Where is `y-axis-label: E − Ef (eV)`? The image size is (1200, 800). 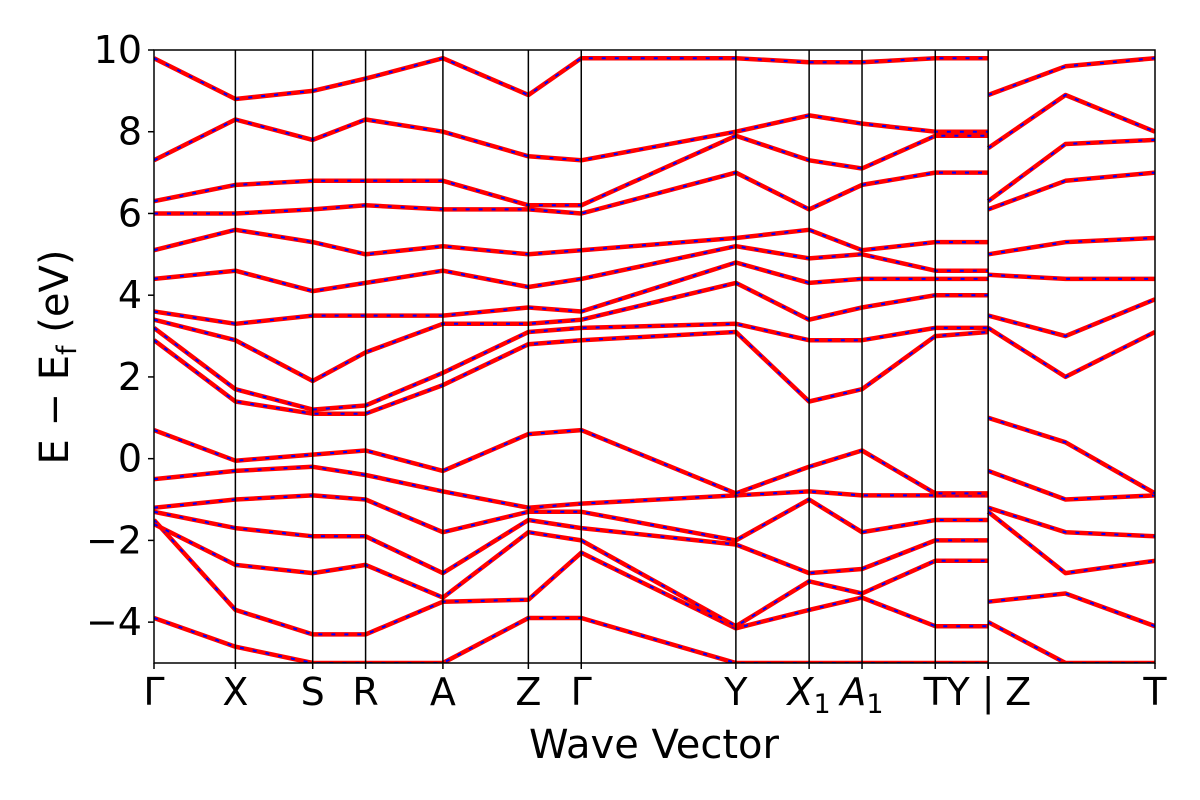 y-axis-label: E − Ef (eV) is located at coordinates (57, 357).